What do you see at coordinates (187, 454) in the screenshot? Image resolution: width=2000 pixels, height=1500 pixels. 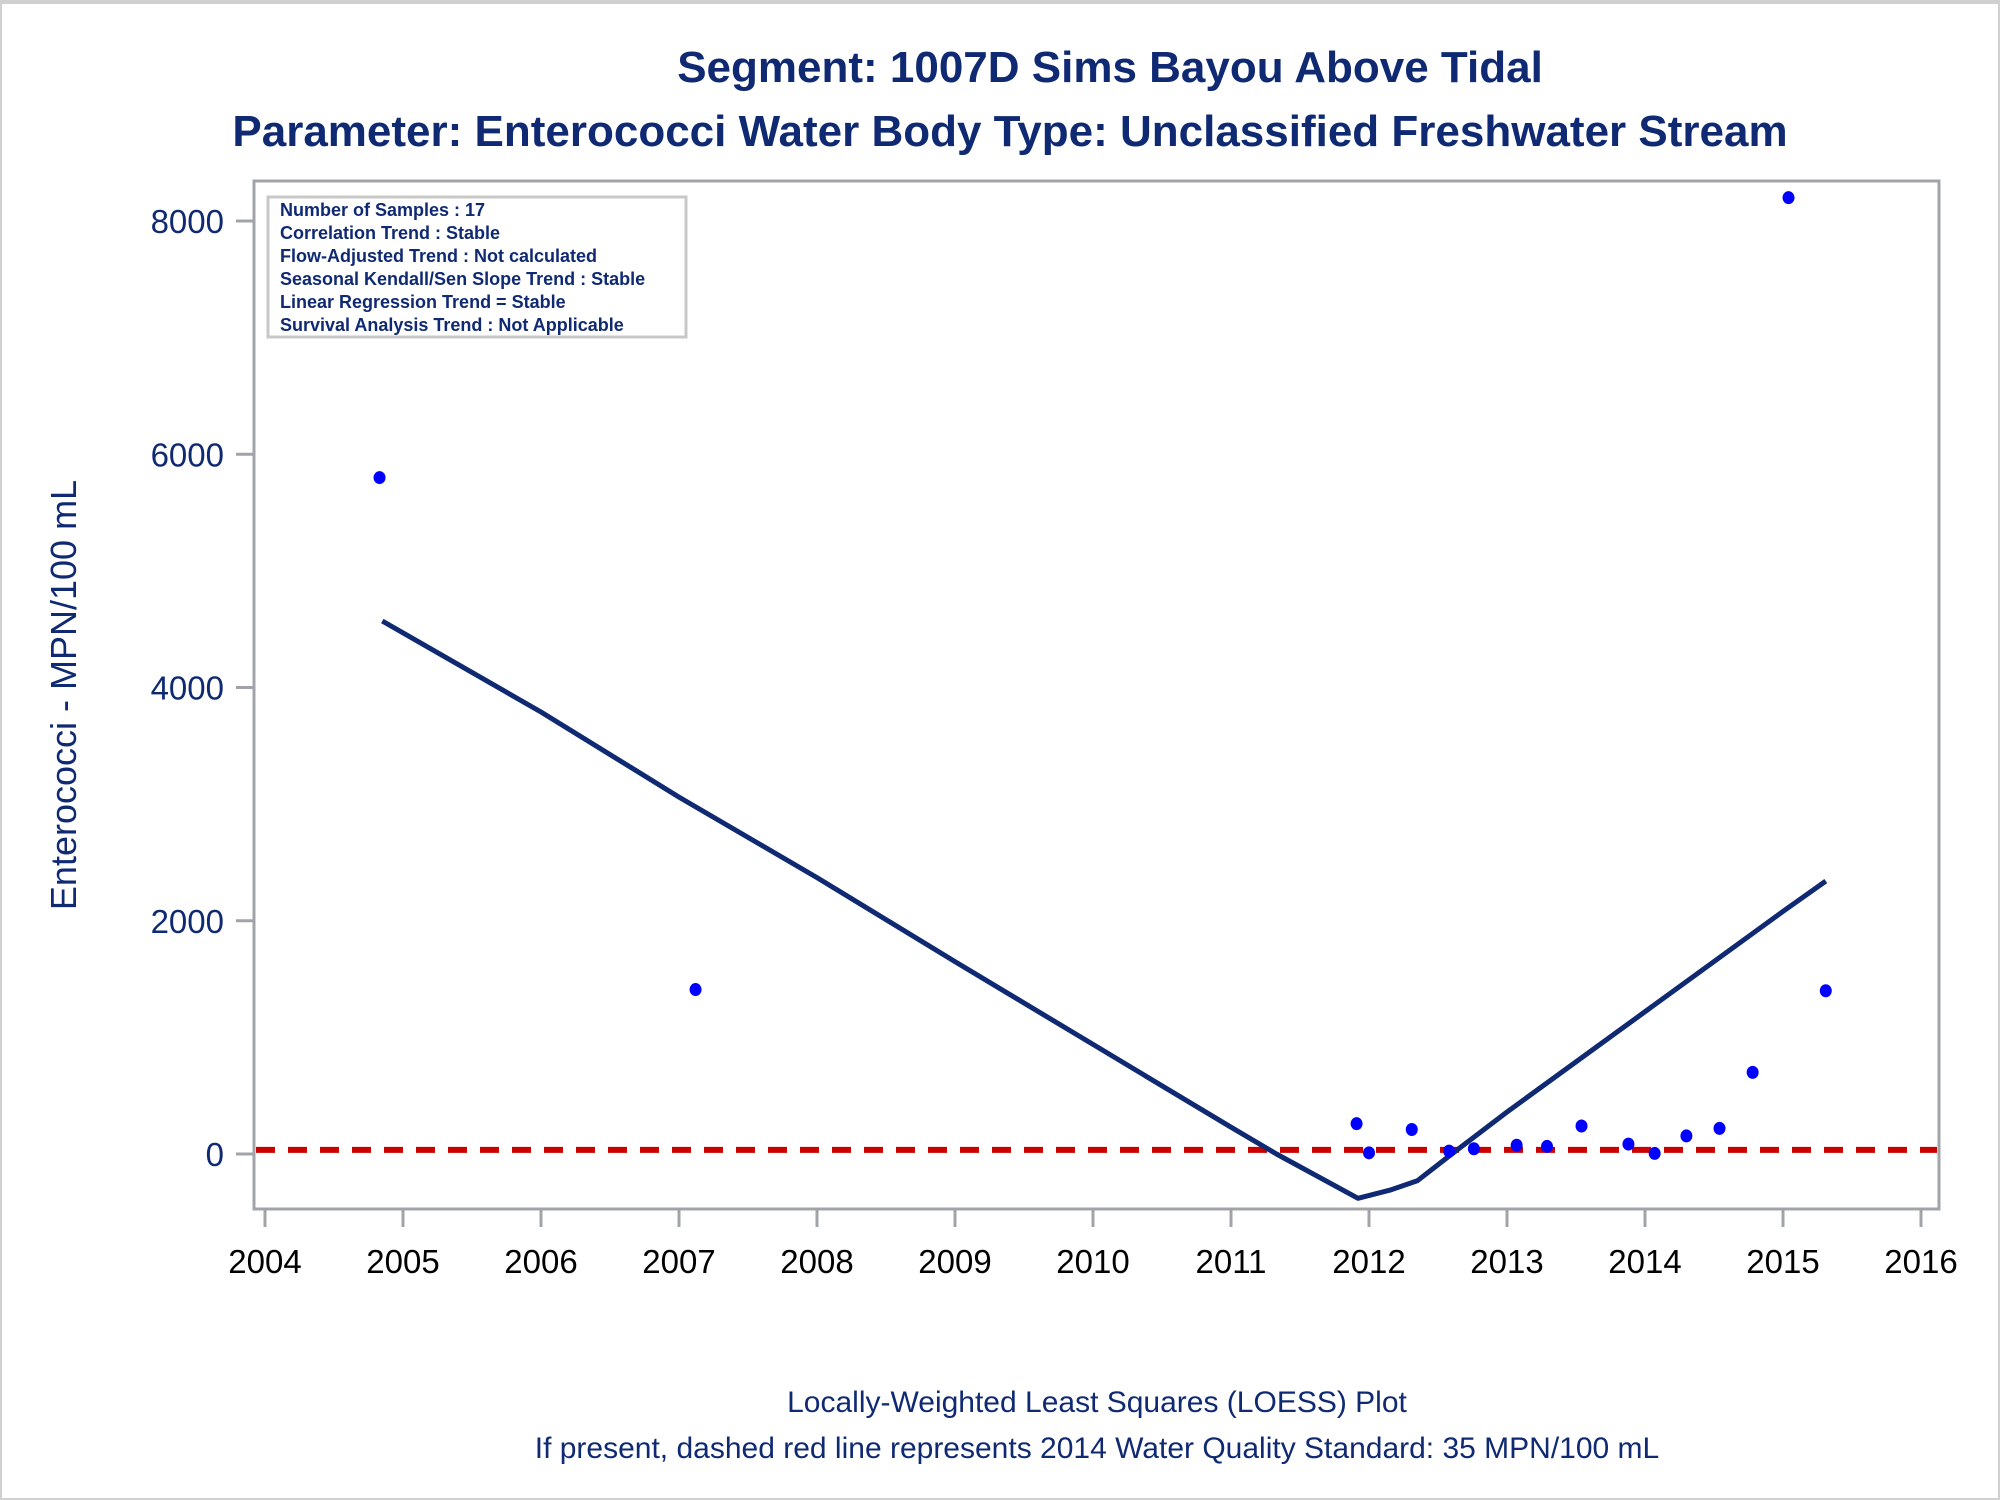 I see `y-tick-label: 6000` at bounding box center [187, 454].